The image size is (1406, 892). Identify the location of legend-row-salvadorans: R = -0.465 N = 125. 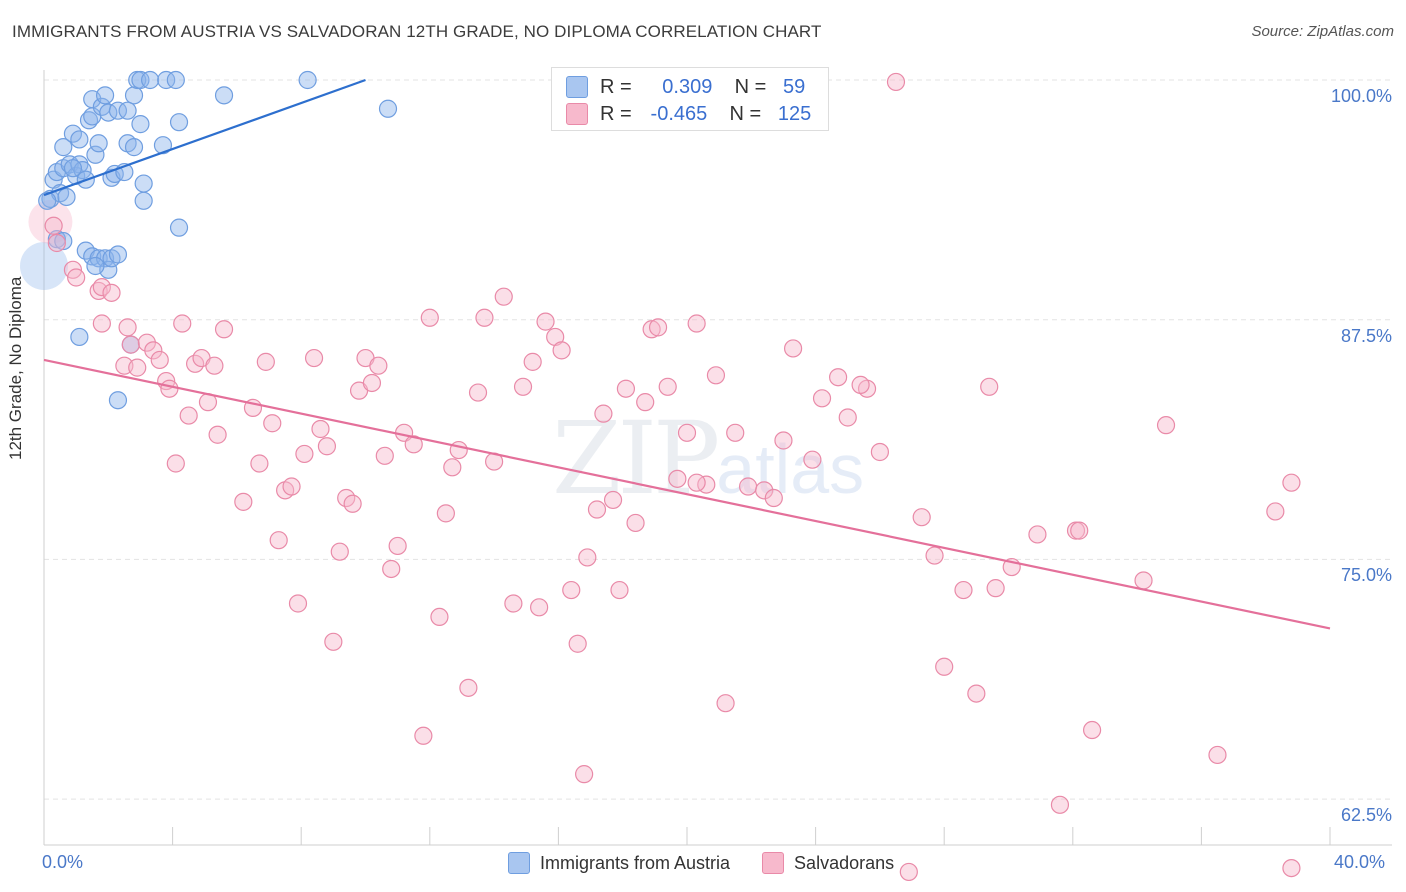
(688, 114).